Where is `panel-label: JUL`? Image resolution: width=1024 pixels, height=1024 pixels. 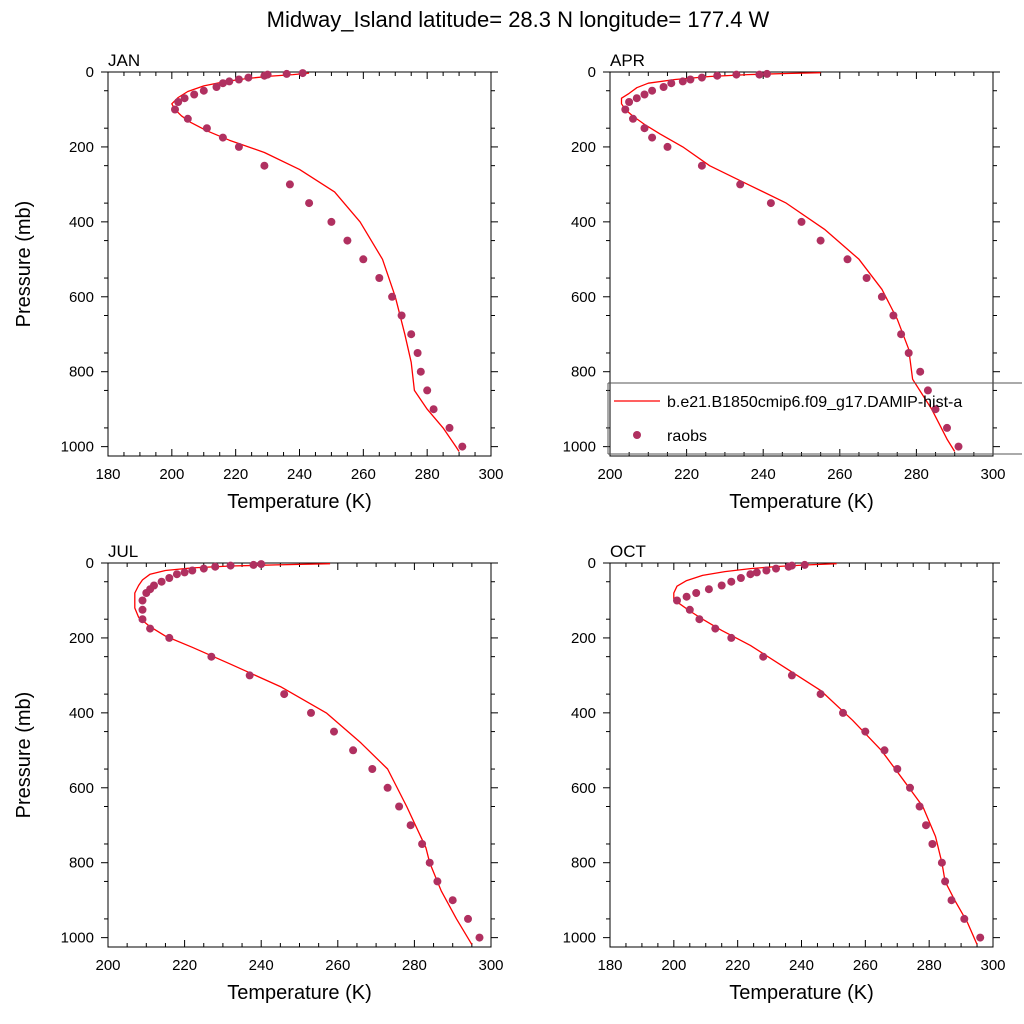 panel-label: JUL is located at coordinates (123, 551).